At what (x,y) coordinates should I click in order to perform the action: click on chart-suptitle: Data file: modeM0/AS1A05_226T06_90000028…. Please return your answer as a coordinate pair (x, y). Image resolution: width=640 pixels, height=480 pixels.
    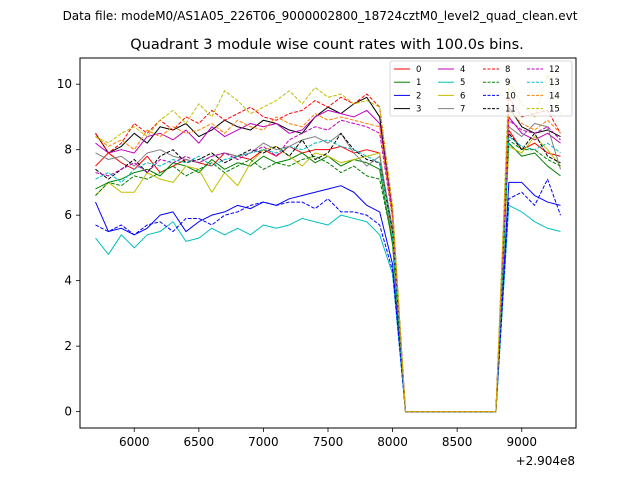
    Looking at the image, I should click on (320, 16).